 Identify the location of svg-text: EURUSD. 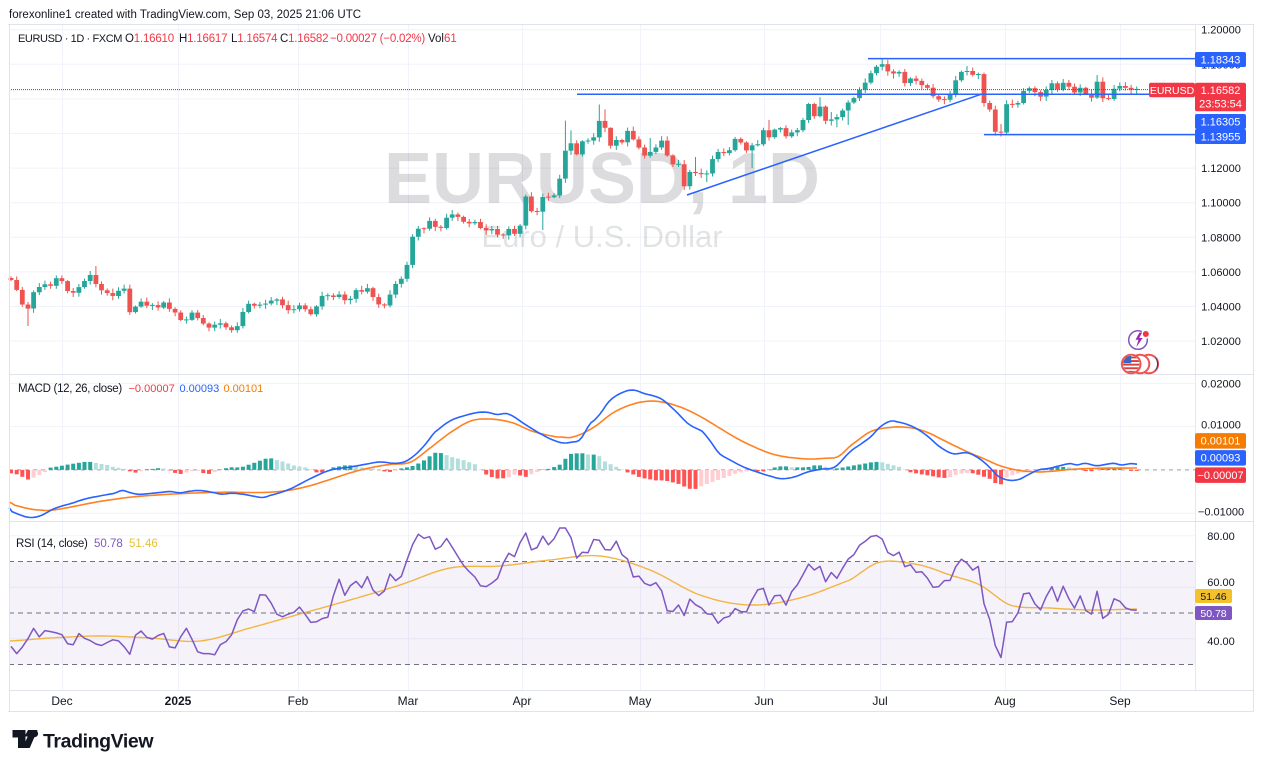
(1172, 91).